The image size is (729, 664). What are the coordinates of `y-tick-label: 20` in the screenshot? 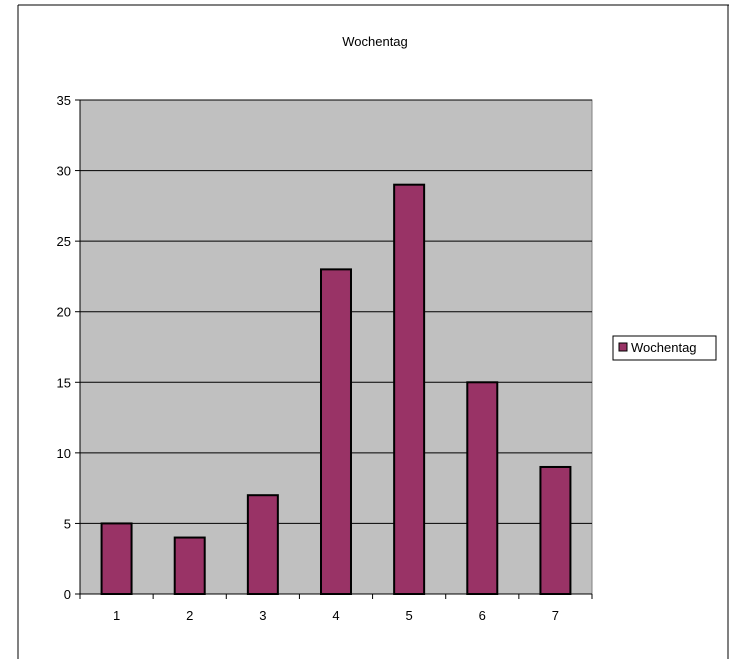 It's located at (64, 312).